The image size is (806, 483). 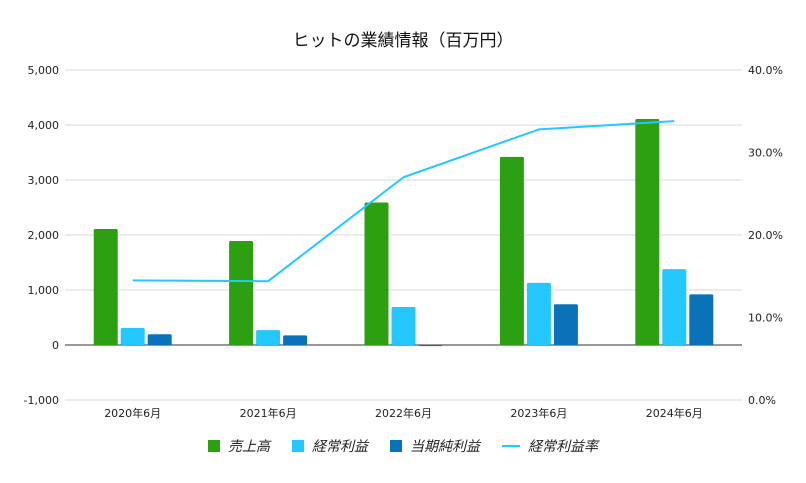 What do you see at coordinates (250, 447) in the screenshot?
I see `legend-label: 売上高` at bounding box center [250, 447].